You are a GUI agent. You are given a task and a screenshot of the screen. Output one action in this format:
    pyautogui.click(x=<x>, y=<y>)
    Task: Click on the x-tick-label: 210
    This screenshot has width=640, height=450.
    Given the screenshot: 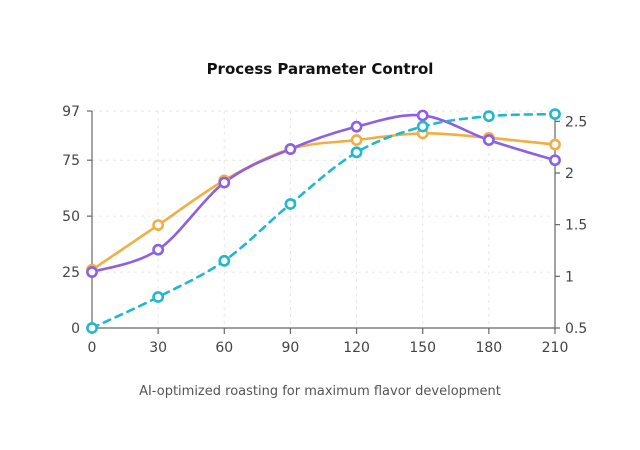 What is the action you would take?
    pyautogui.click(x=555, y=348)
    